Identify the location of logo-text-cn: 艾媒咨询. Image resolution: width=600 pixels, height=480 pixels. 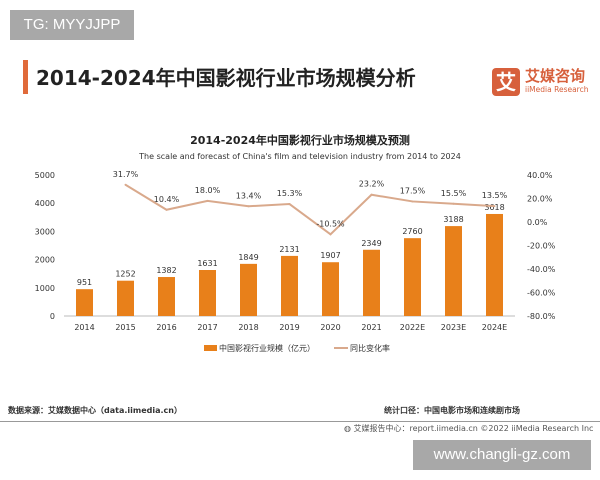
(555, 76).